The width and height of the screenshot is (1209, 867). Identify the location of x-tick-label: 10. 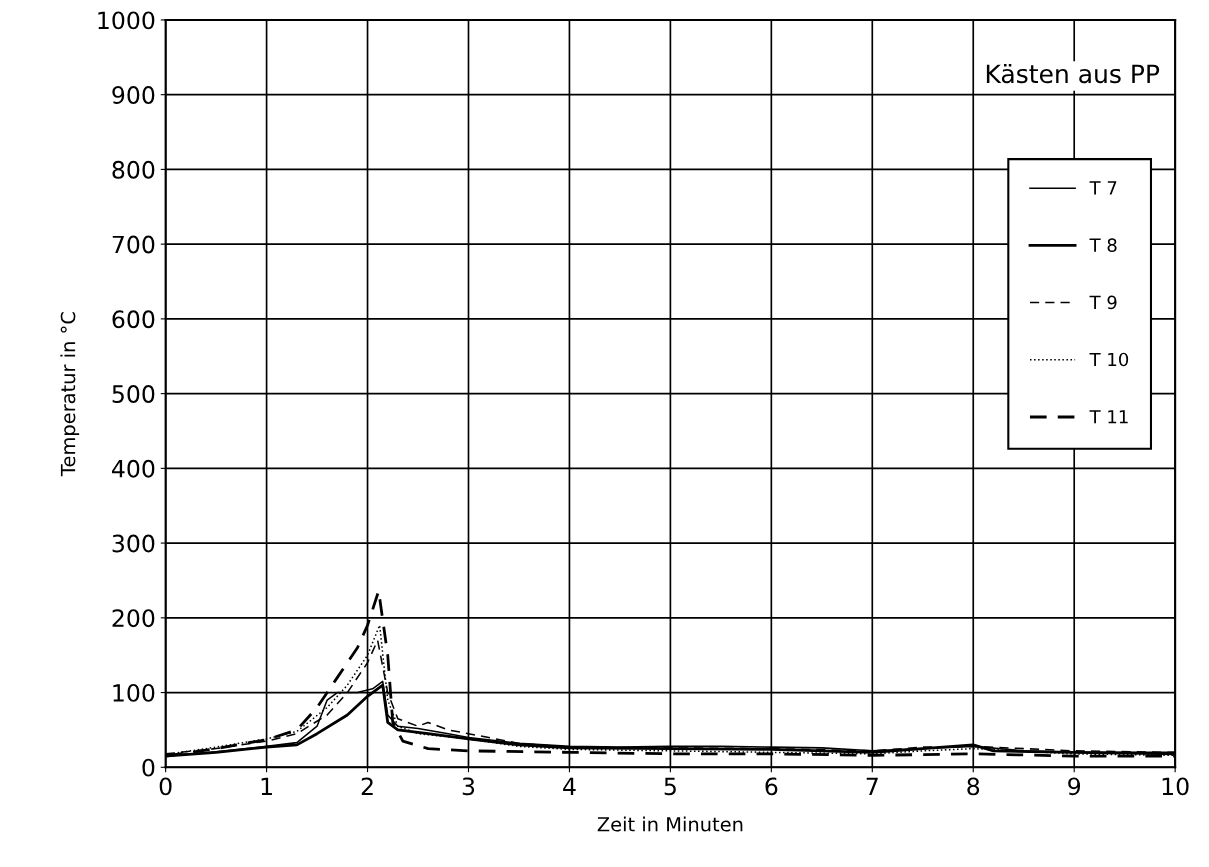
(1175, 786).